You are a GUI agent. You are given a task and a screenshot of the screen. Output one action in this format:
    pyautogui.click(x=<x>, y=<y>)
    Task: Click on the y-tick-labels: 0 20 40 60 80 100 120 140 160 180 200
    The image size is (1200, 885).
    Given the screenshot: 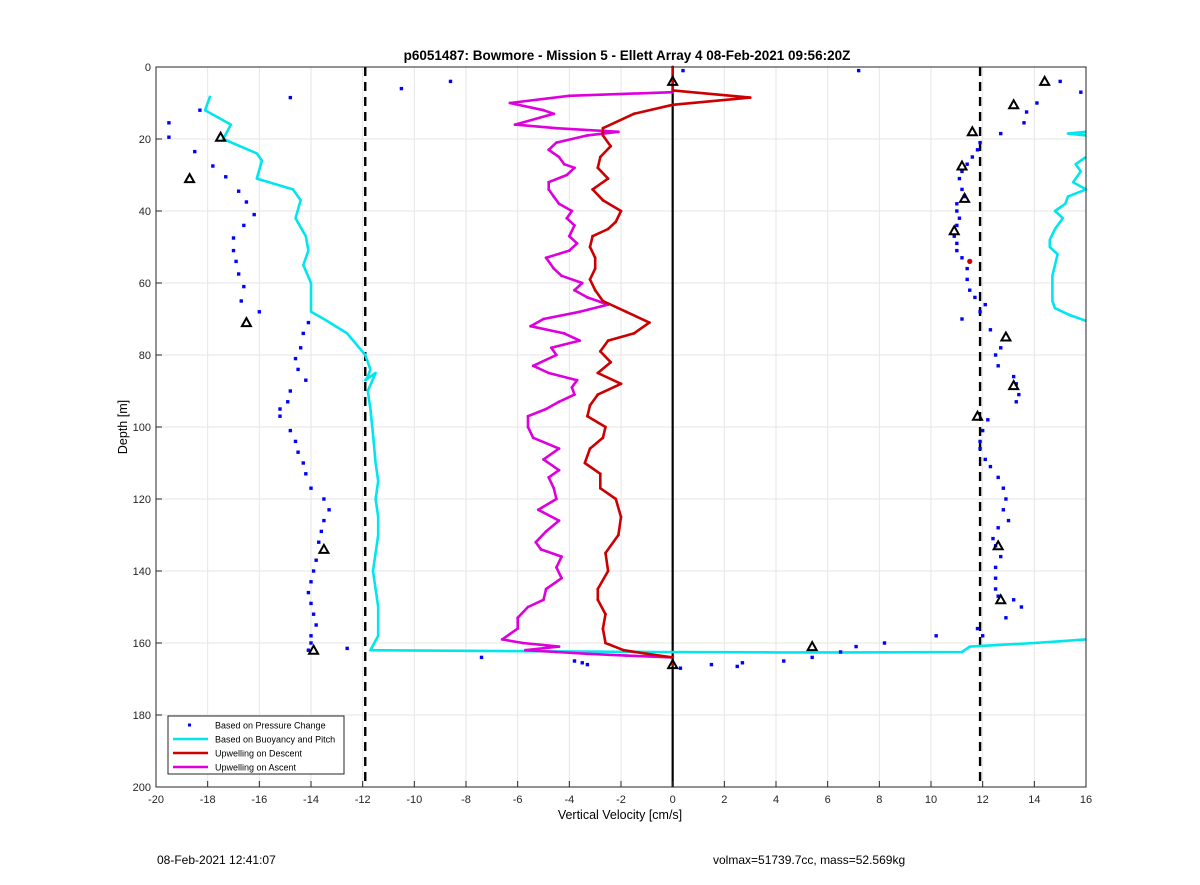 What is the action you would take?
    pyautogui.click(x=142, y=428)
    